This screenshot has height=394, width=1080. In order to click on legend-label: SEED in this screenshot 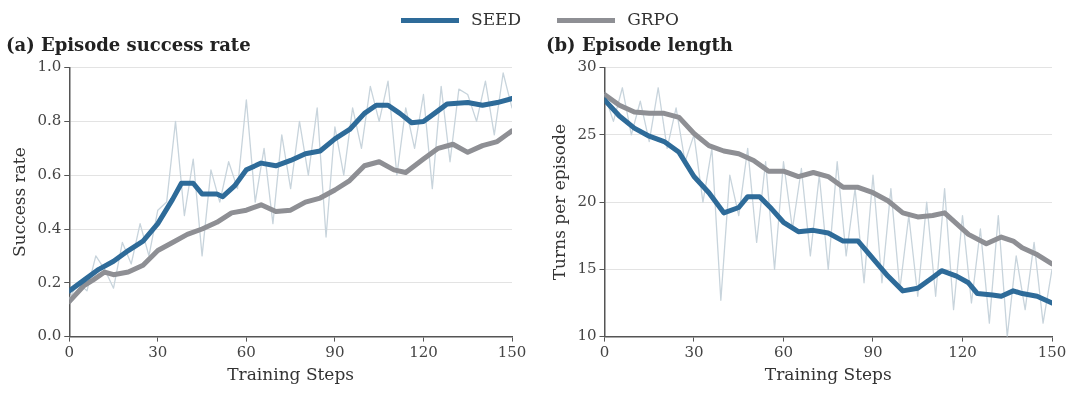, I will do `click(496, 19)`.